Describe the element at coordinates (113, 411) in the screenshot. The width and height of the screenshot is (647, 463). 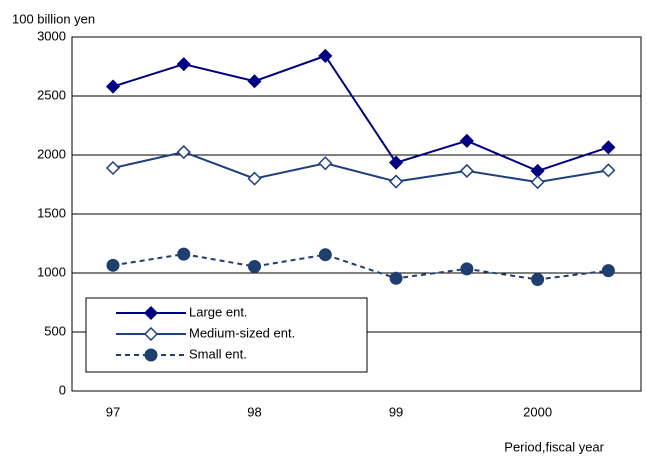
I see `x-tick-label: 97` at that location.